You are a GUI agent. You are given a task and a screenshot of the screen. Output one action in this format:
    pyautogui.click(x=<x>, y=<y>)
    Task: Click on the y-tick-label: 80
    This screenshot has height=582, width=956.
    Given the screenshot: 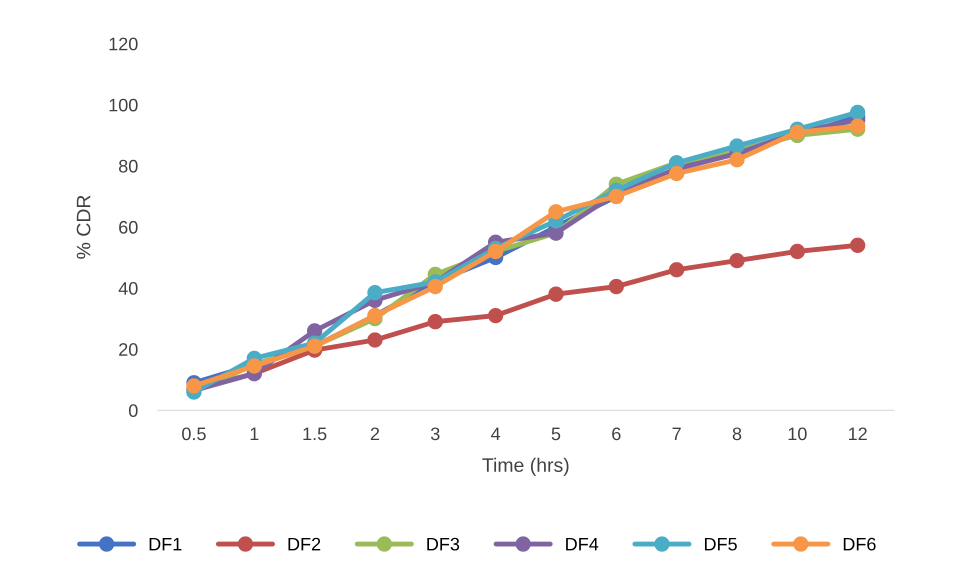 What is the action you would take?
    pyautogui.click(x=128, y=166)
    